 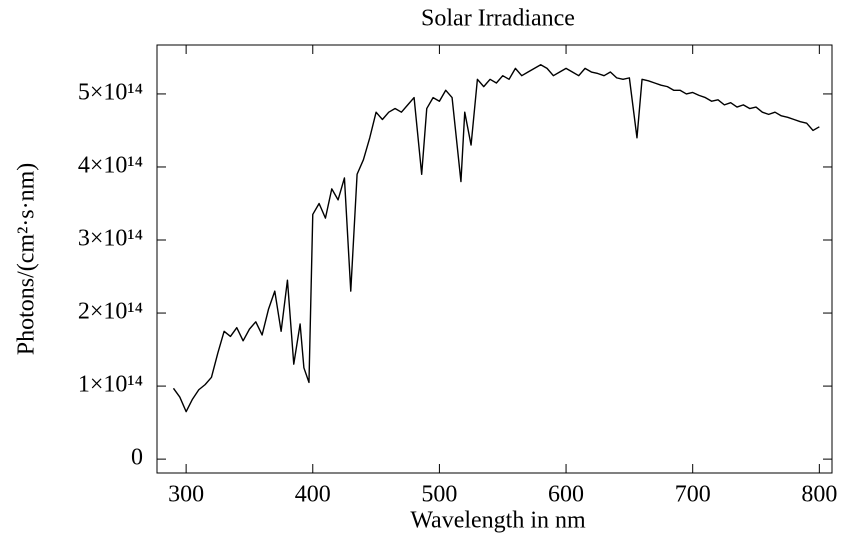 I want to click on y-tick-label: 0, so click(x=137, y=458).